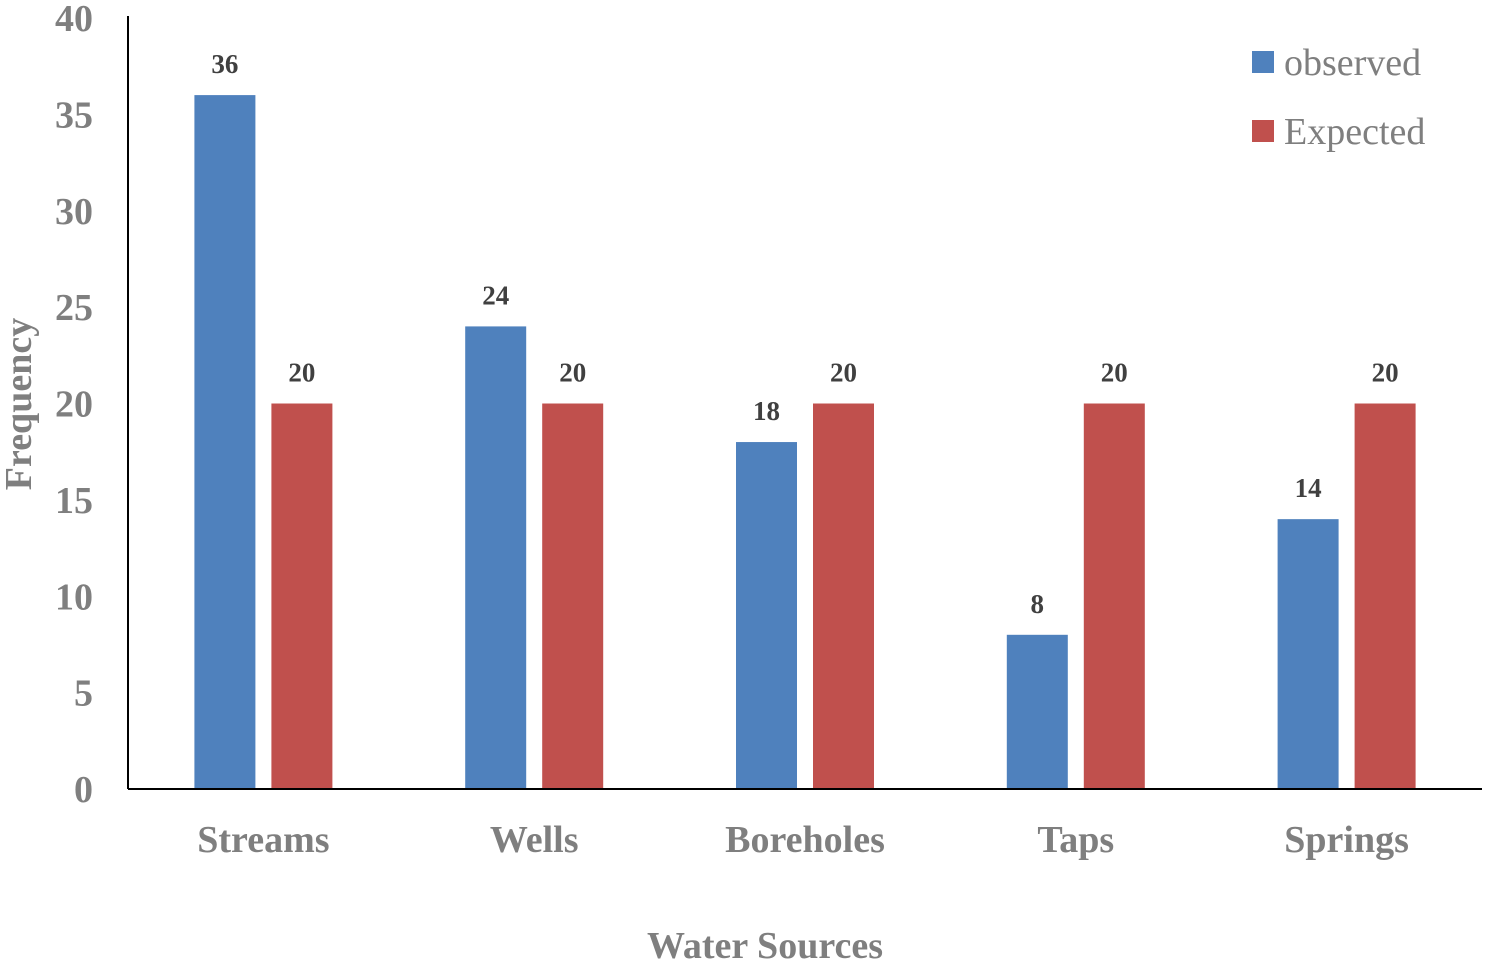  What do you see at coordinates (534, 840) in the screenshot?
I see `x-tick-label: Wells` at bounding box center [534, 840].